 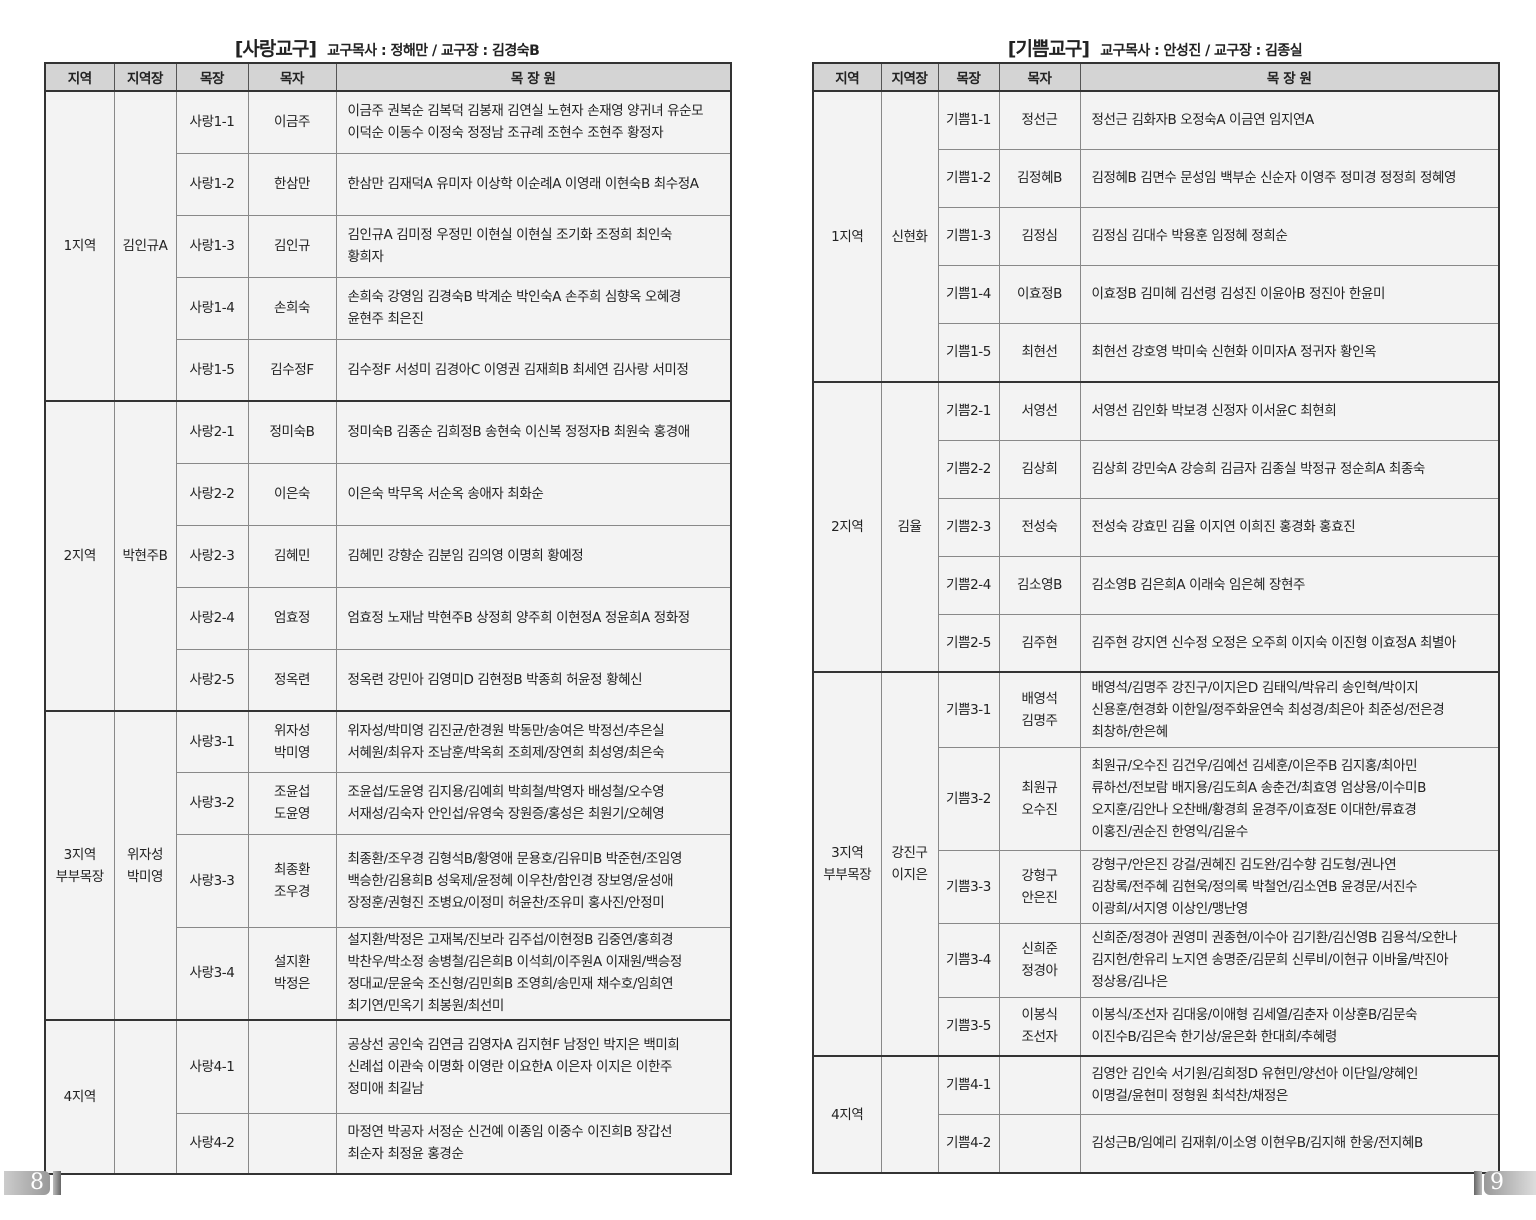 What do you see at coordinates (292, 494) in the screenshot?
I see `shepherd-cell: 이은숙` at bounding box center [292, 494].